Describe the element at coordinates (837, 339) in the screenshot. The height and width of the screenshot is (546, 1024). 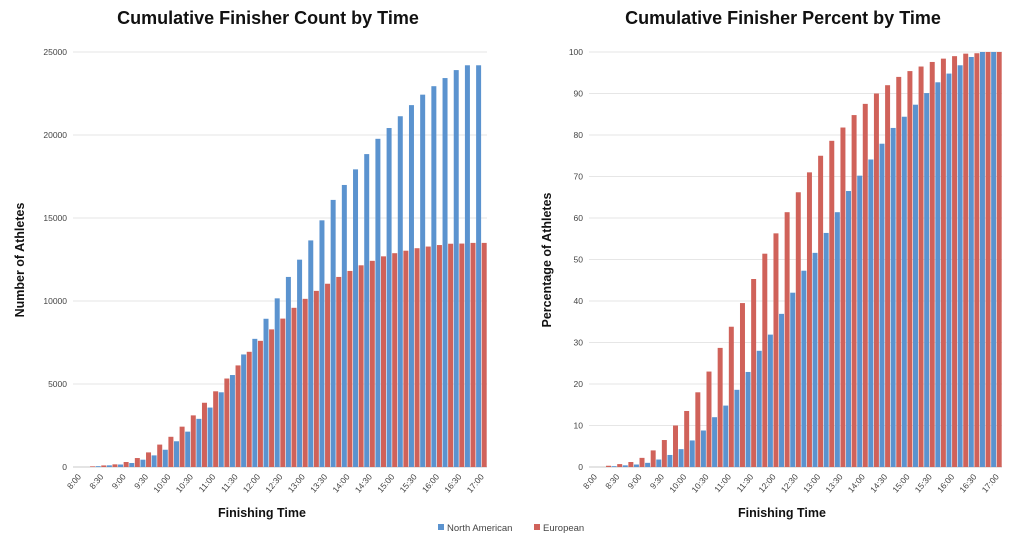
I see `bar-north-american: 13:30 North American: 61.4` at that location.